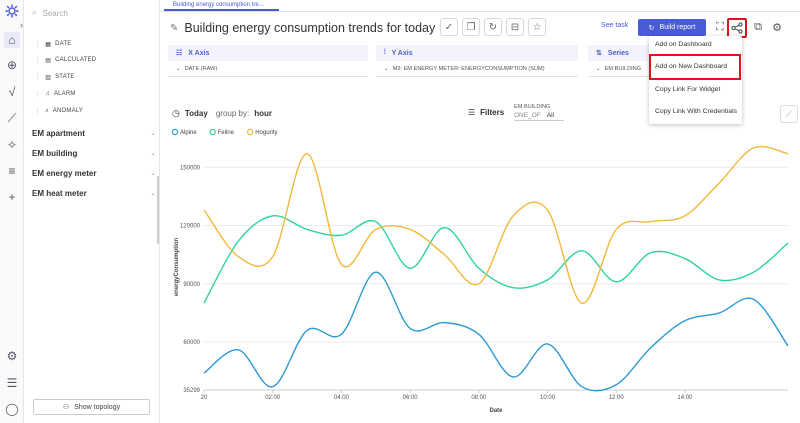  I want to click on chart-type-button: ⟋, so click(789, 114).